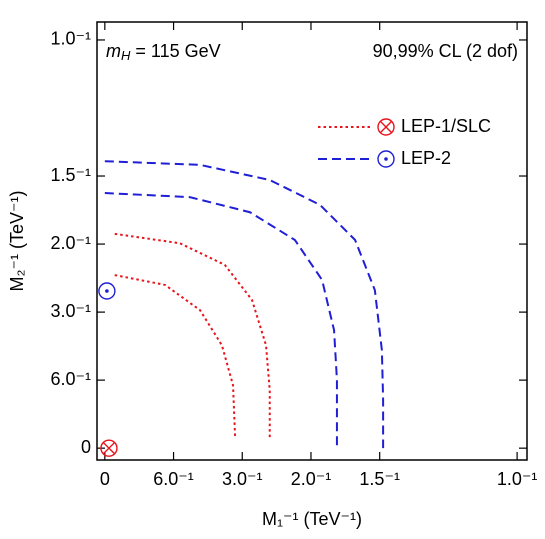  Describe the element at coordinates (173, 479) in the screenshot. I see `x-tick-label: 6.0⁻¹` at that location.